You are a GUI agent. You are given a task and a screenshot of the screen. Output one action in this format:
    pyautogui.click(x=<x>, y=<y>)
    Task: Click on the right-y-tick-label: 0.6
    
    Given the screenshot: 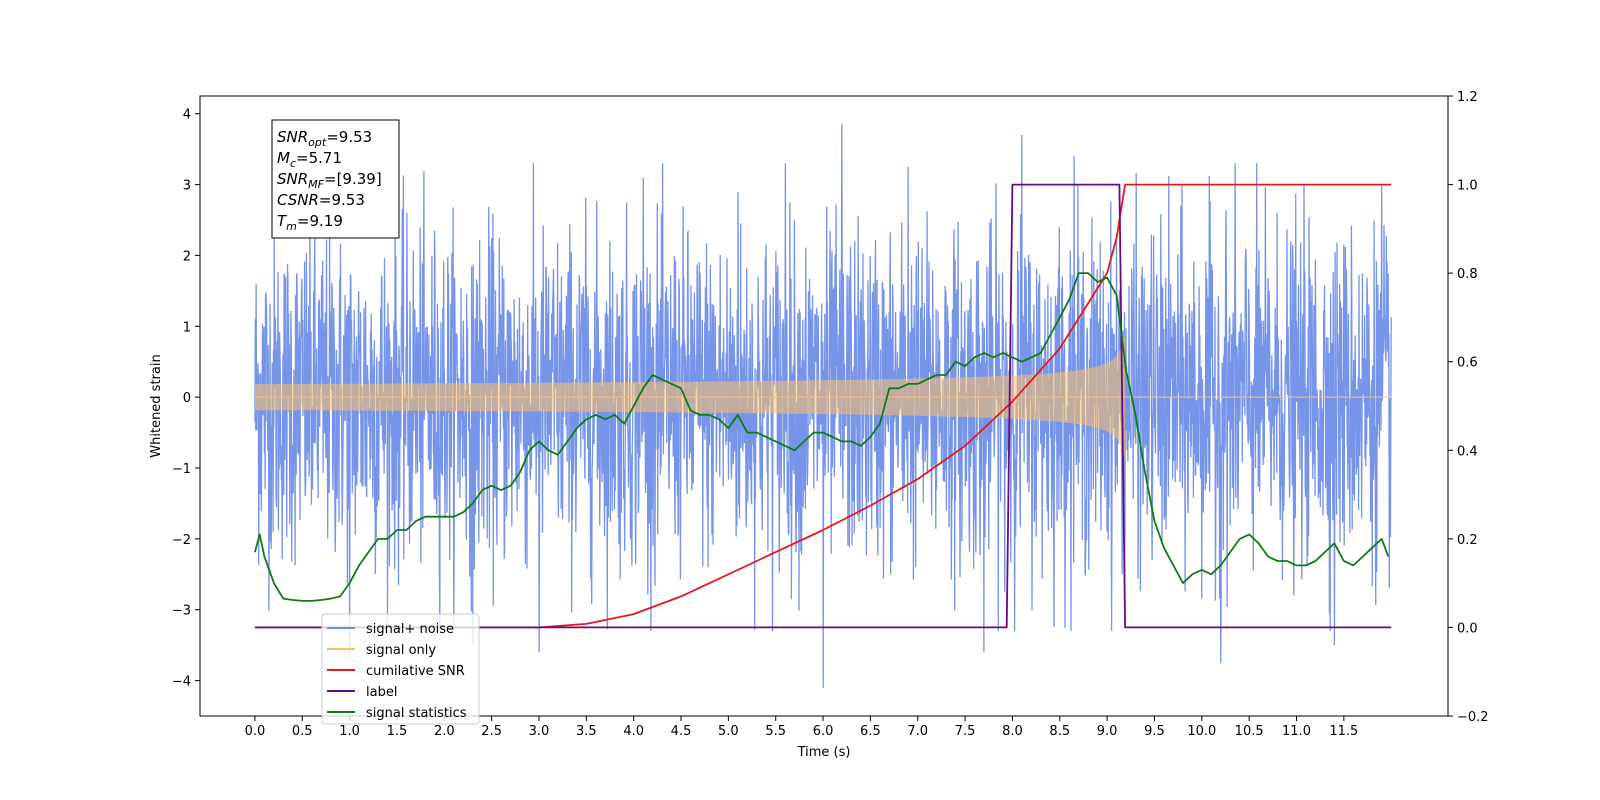 What is the action you would take?
    pyautogui.click(x=1467, y=363)
    